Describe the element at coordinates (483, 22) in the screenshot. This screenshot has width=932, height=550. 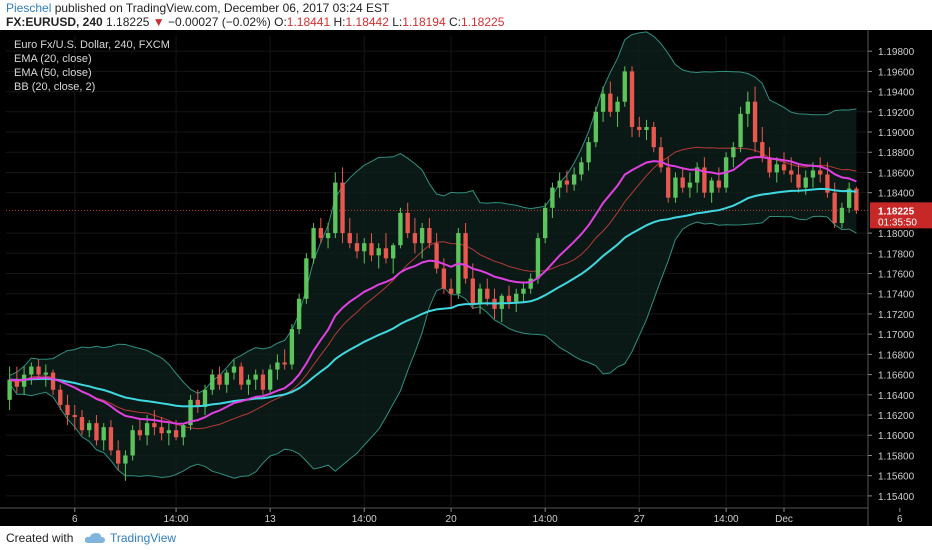
I see `close-value: 1.18225` at that location.